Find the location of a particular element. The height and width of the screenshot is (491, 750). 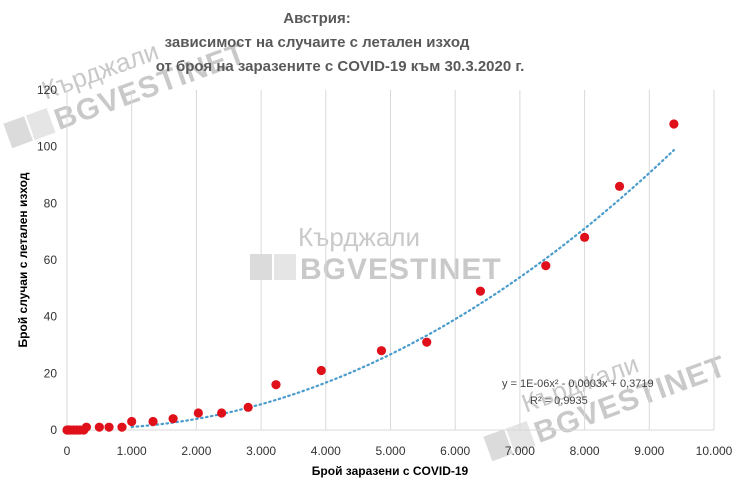

x-tick-label: 1.000 is located at coordinates (132, 451).